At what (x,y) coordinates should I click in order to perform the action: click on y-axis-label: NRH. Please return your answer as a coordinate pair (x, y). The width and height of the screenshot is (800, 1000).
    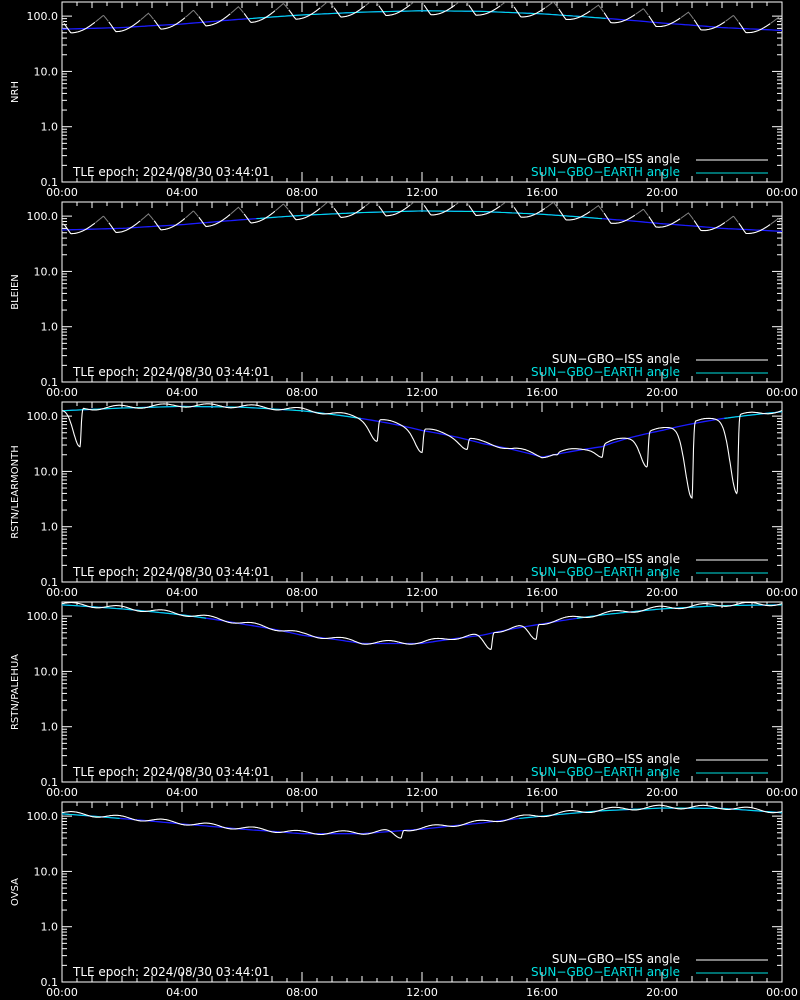
    Looking at the image, I should click on (15, 92).